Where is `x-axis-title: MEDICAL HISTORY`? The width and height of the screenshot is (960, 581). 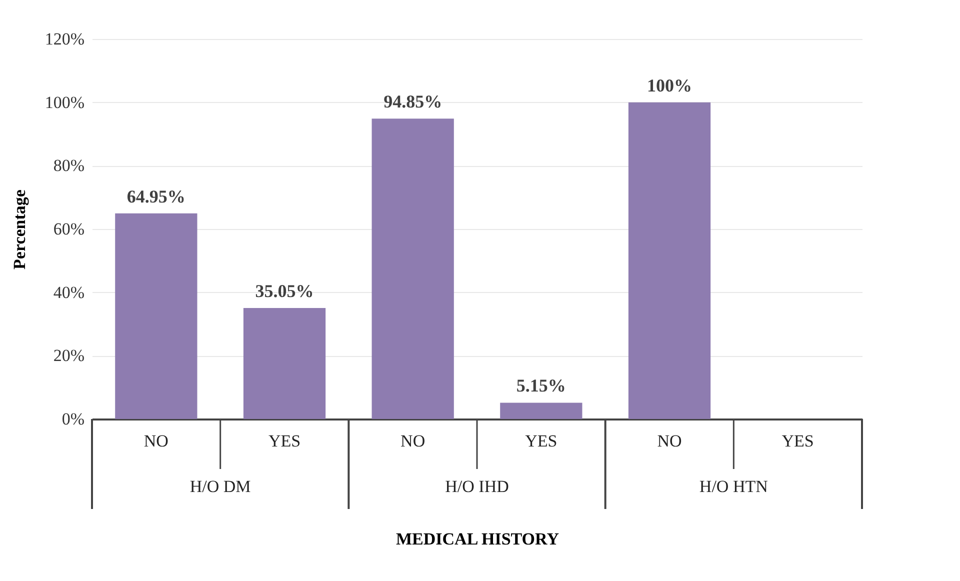
x-axis-title: MEDICAL HISTORY is located at coordinates (477, 539).